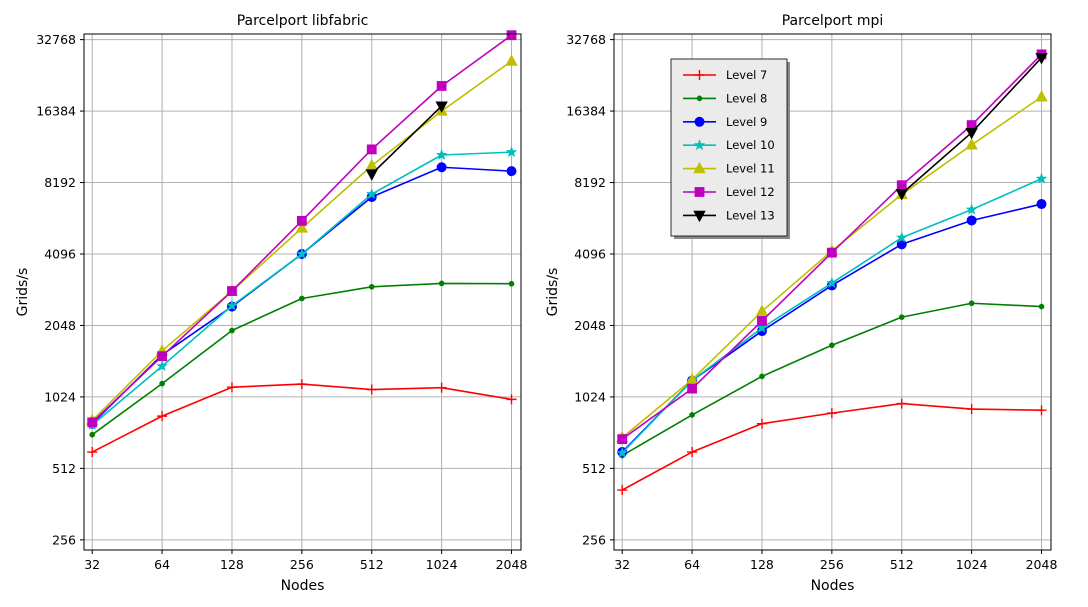 Image resolution: width=1088 pixels, height=607 pixels. I want to click on x-tick-label: 256, so click(302, 564).